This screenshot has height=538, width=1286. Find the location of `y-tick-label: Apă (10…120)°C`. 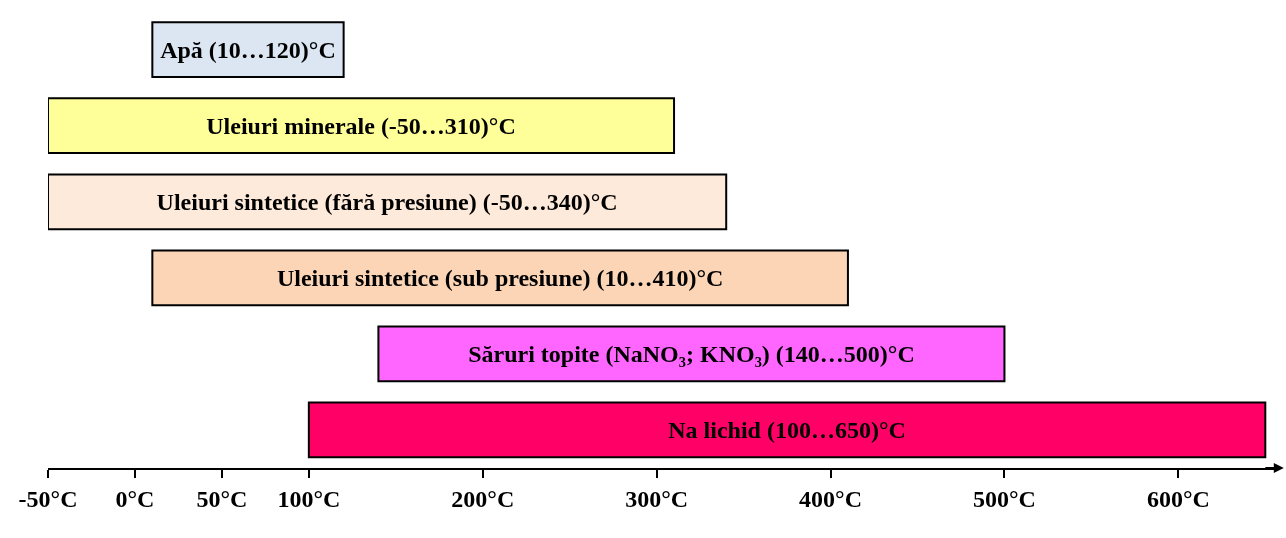

y-tick-label: Apă (10…120)°C is located at coordinates (248, 49).